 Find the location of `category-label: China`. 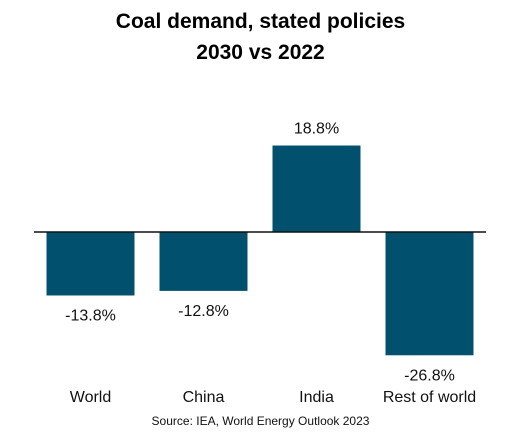

category-label: China is located at coordinates (204, 397).